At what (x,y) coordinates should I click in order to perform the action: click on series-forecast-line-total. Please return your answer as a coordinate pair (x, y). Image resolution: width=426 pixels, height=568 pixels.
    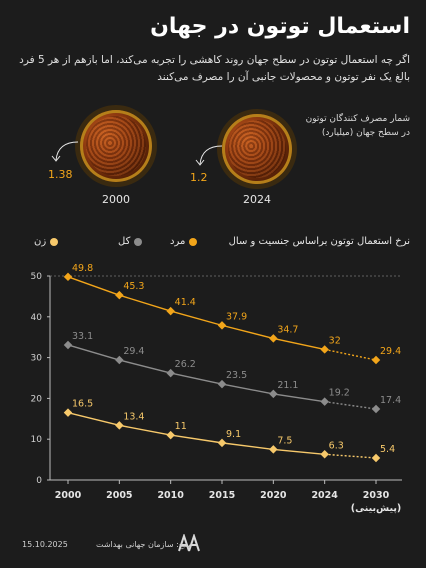
    Looking at the image, I should click on (350, 405).